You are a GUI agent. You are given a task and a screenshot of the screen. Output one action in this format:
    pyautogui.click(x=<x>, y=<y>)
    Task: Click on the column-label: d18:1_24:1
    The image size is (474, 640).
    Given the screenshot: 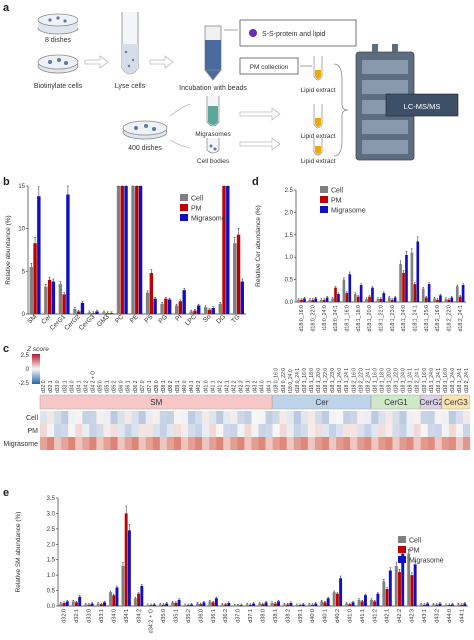 What is the action you would take?
    pyautogui.click(x=460, y=380)
    